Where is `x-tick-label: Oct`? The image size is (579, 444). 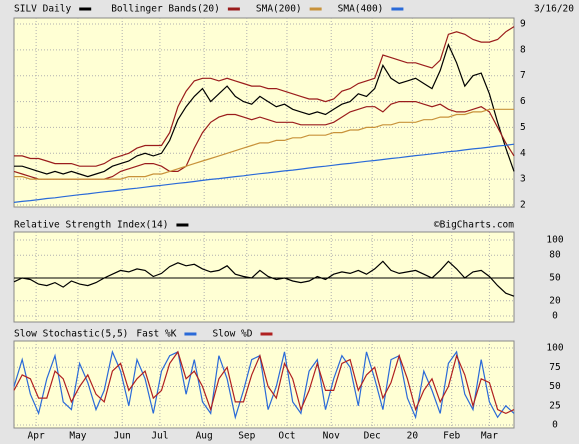
x-tick-label: Oct is located at coordinates (286, 436).